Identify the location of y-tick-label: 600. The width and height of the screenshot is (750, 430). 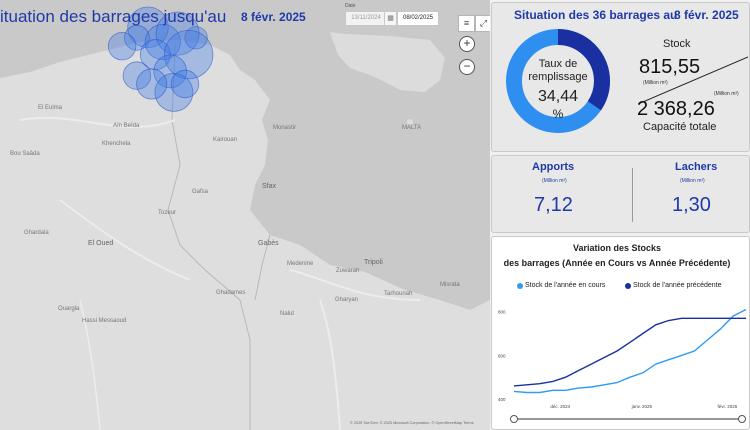
(502, 355).